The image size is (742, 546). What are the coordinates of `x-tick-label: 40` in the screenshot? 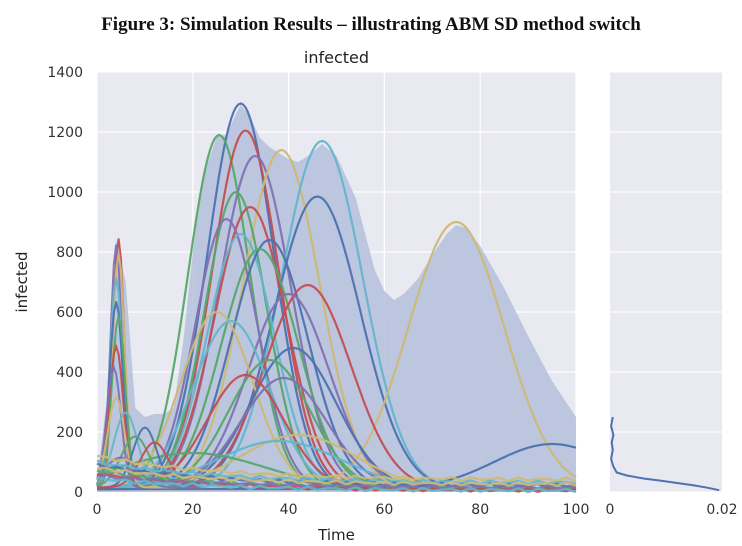 It's located at (289, 510).